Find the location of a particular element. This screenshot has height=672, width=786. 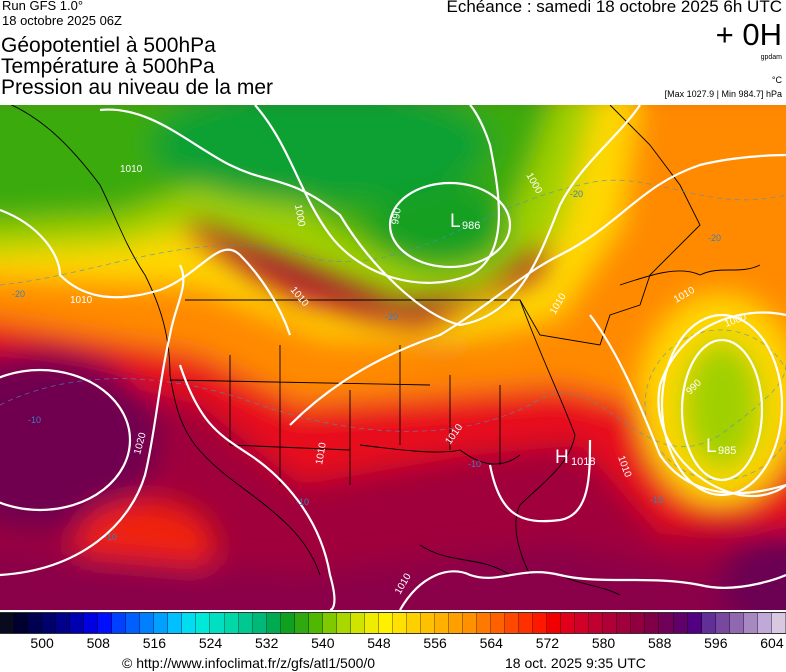

isobar-990-cyclone is located at coordinates (722, 410).